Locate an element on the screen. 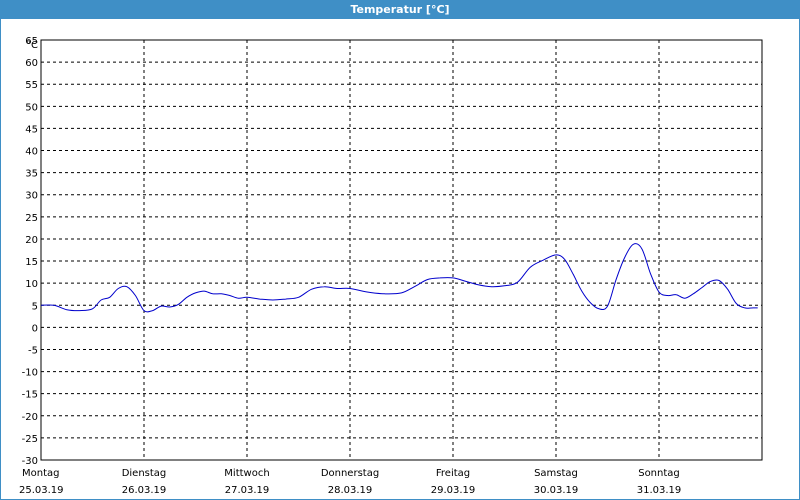 This screenshot has height=500, width=800. x-tick-date: 28.03.19 is located at coordinates (350, 490).